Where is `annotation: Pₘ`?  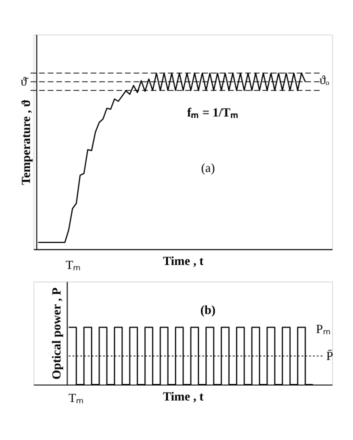
annotation: Pₘ is located at coordinates (323, 329).